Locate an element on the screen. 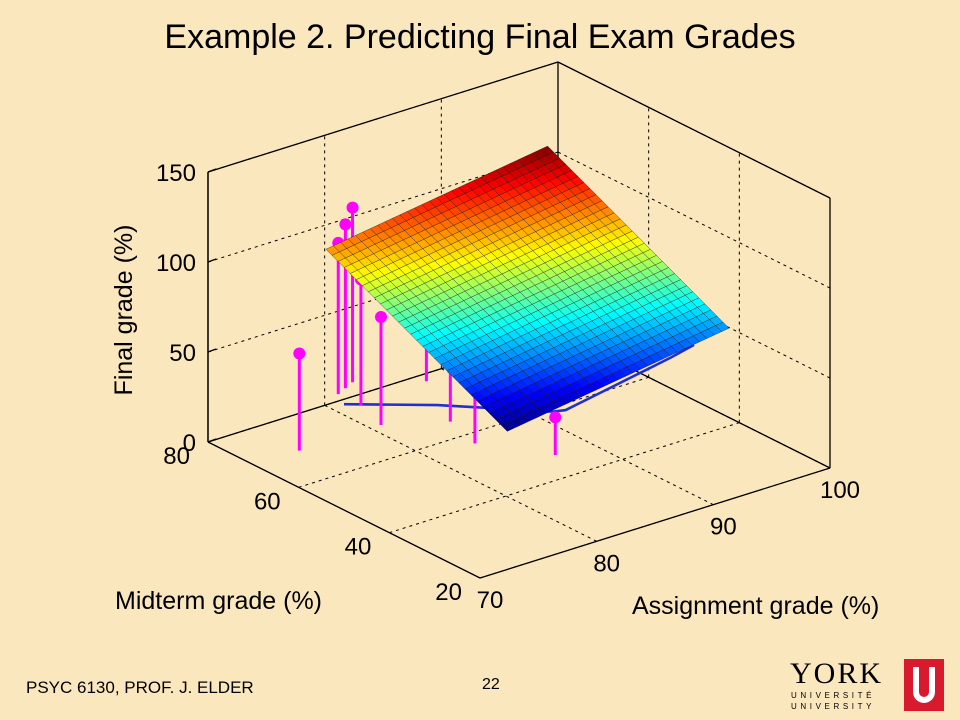  footer-course: PSYC 6130, PROF. J. ELDER is located at coordinates (140, 687).